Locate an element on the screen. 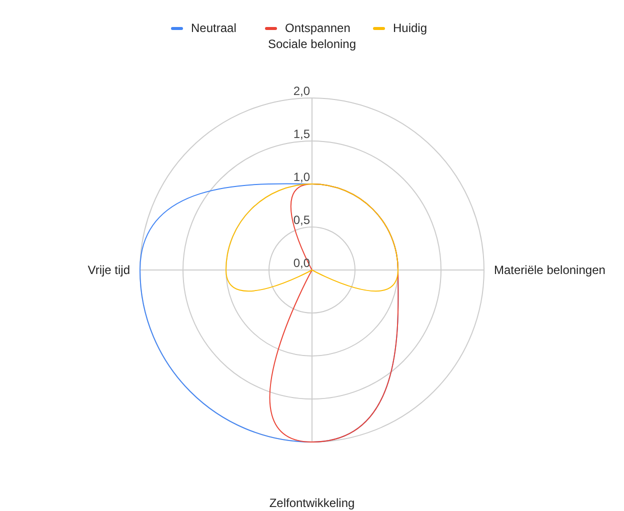  spoke-label: Vrije tijd is located at coordinates (109, 270).